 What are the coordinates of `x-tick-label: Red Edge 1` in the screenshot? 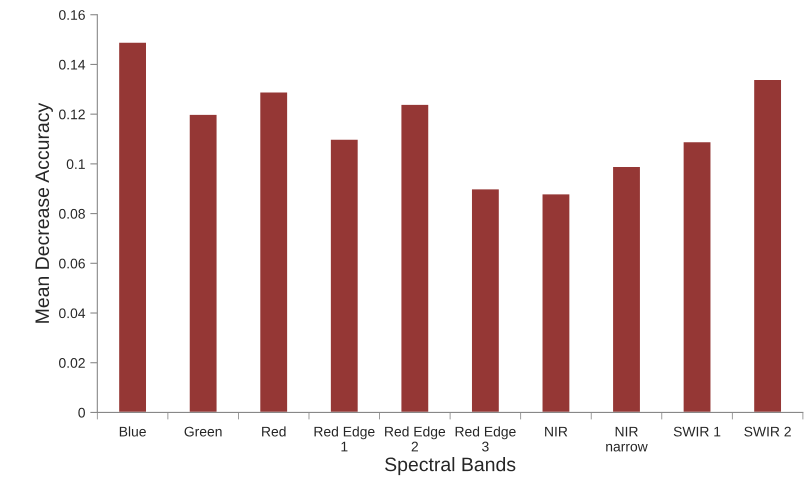 It's located at (344, 439).